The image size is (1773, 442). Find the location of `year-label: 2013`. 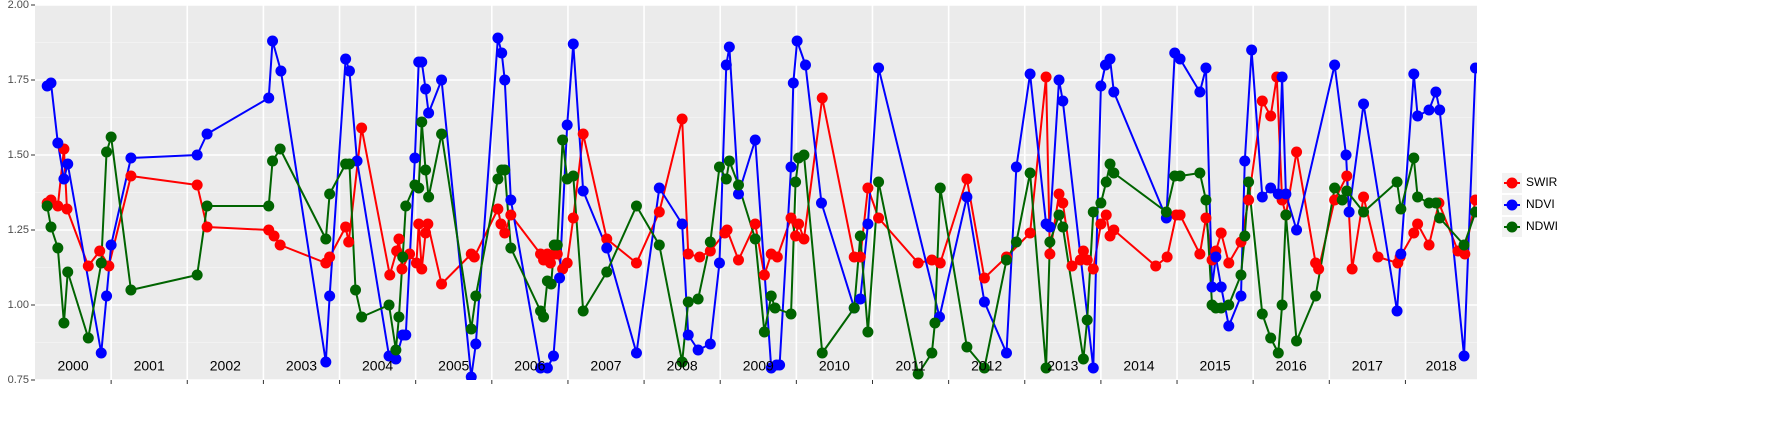

year-label: 2013 is located at coordinates (1062, 366).